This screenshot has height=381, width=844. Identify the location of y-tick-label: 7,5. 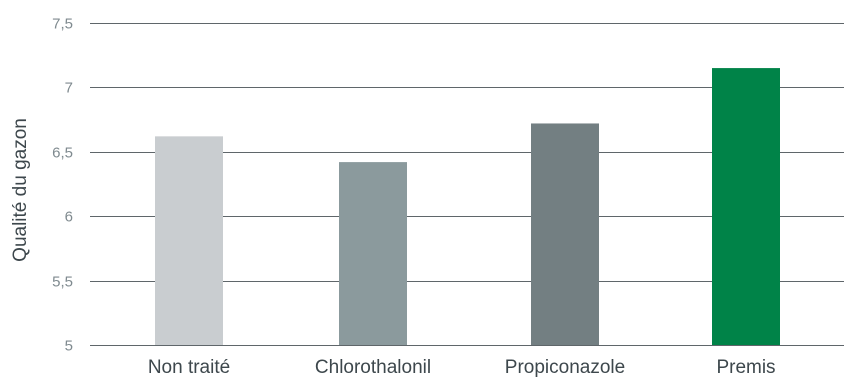
(62, 24).